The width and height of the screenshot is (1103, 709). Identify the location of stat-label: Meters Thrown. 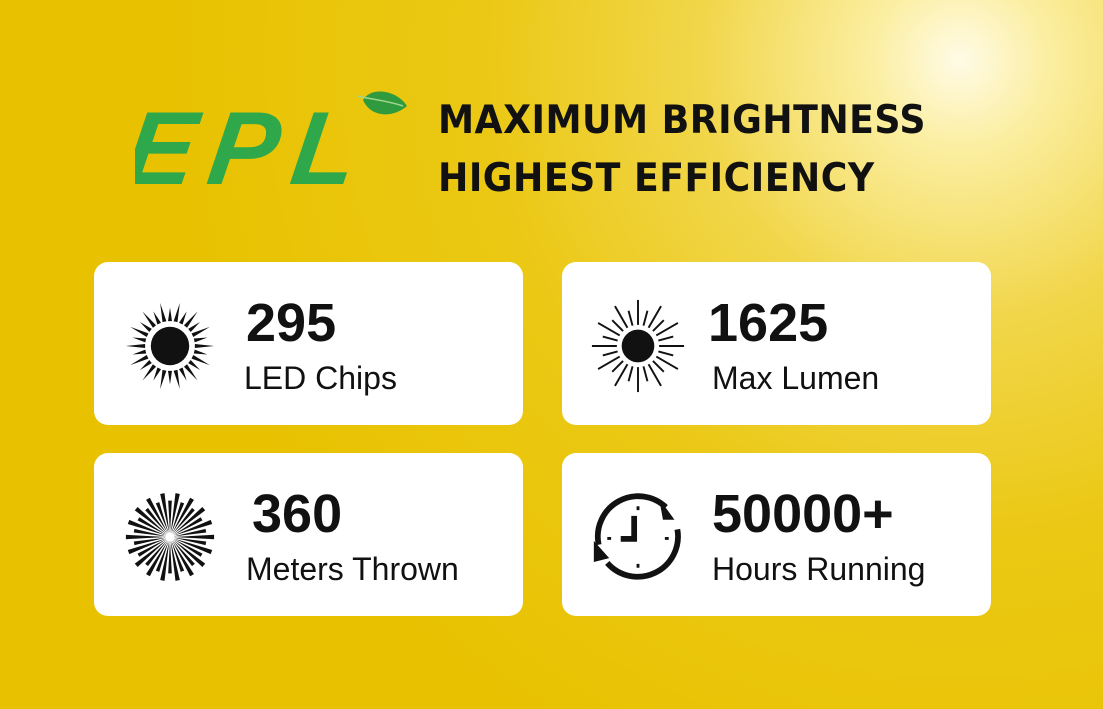
(352, 569).